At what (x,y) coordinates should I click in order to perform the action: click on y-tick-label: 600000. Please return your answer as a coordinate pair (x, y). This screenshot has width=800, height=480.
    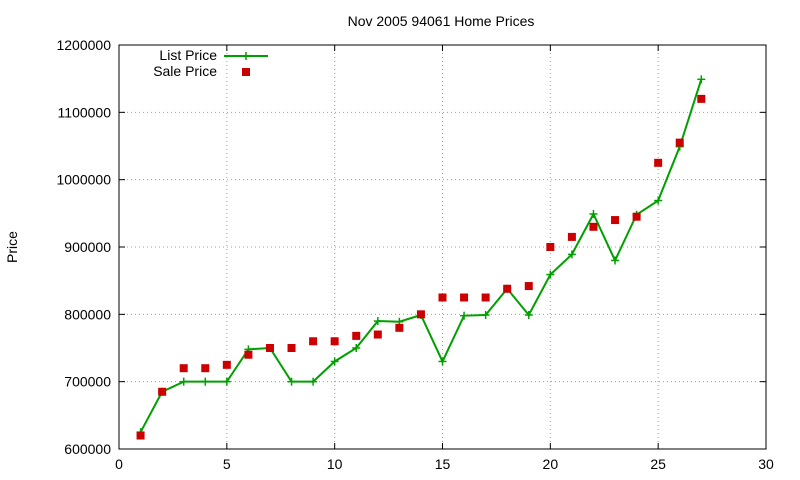
    Looking at the image, I should click on (87, 449).